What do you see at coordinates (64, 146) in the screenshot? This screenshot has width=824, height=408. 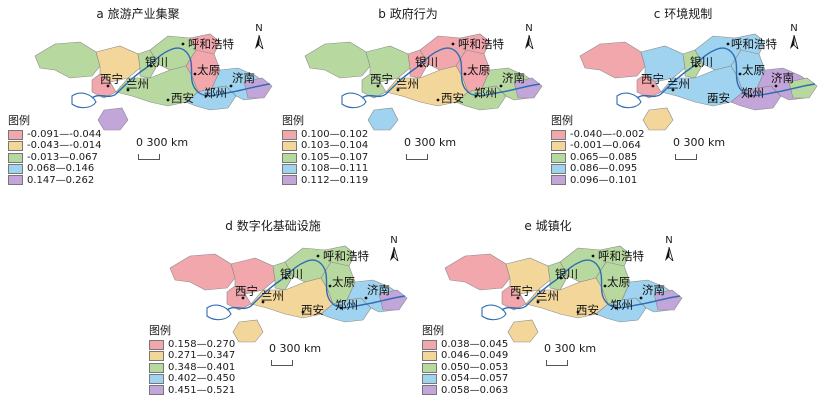 I see `legend-label: -0.043—-0.014` at bounding box center [64, 146].